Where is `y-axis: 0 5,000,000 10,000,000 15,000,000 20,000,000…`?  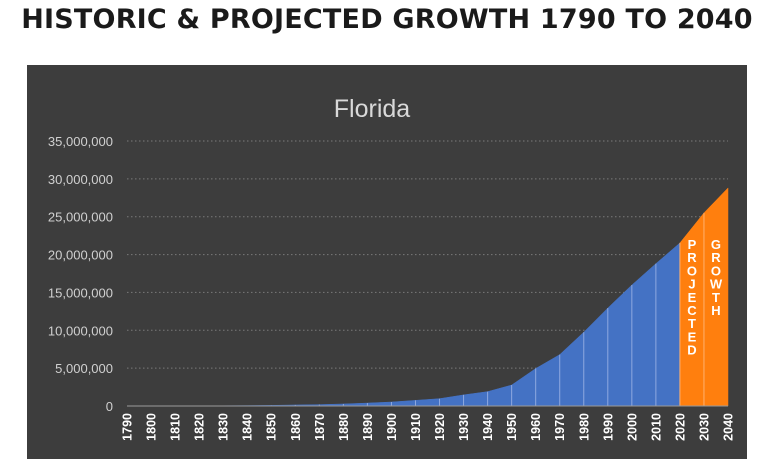
y-axis: 0 5,000,000 10,000,000 15,000,000 20,000,000… is located at coordinates (80, 274).